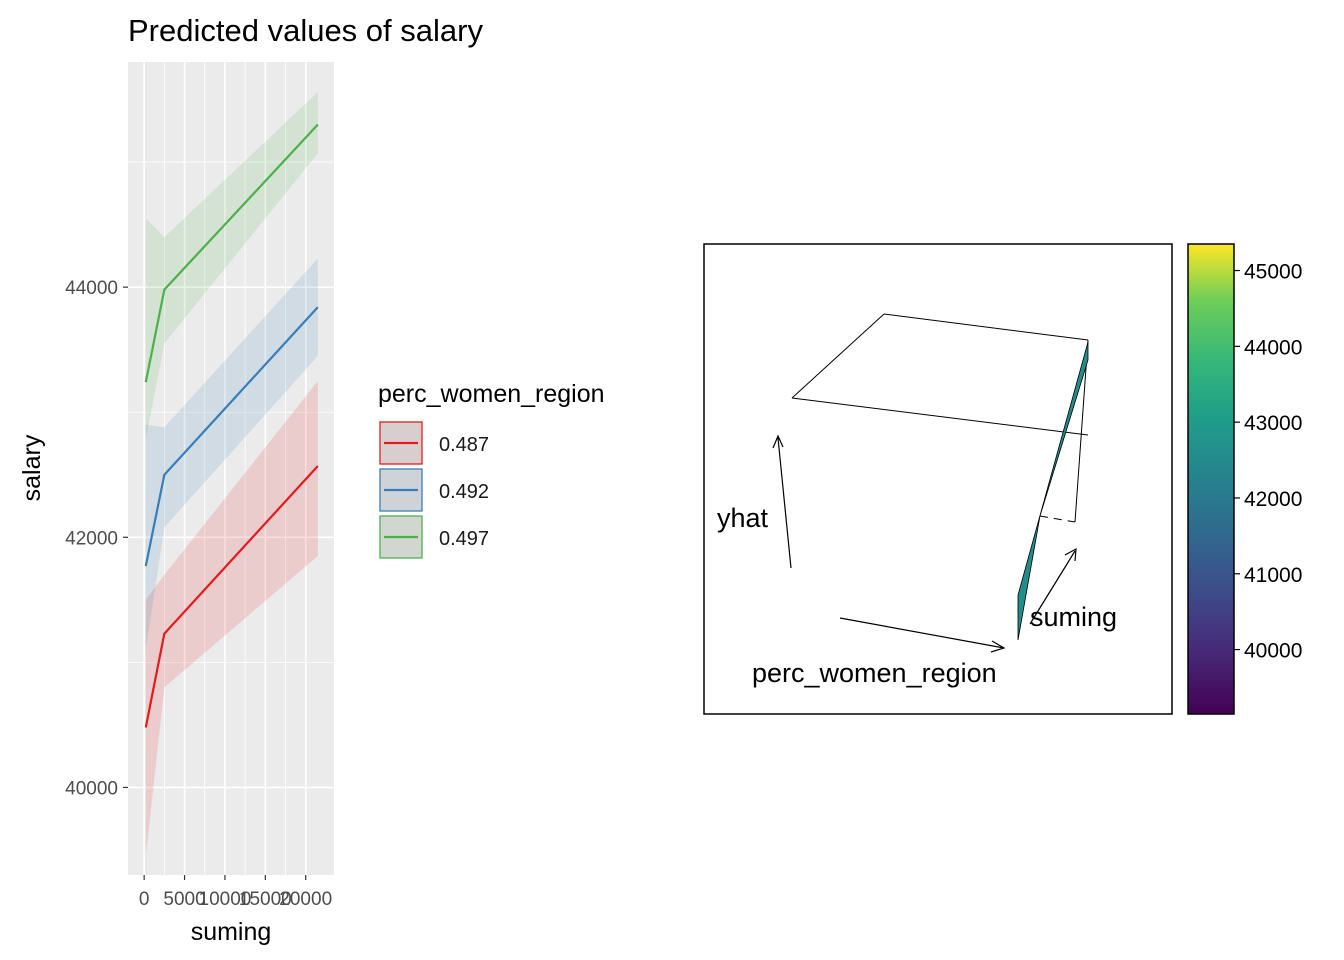 This screenshot has width=1344, height=960. I want to click on grid-minor, so click(231, 468).